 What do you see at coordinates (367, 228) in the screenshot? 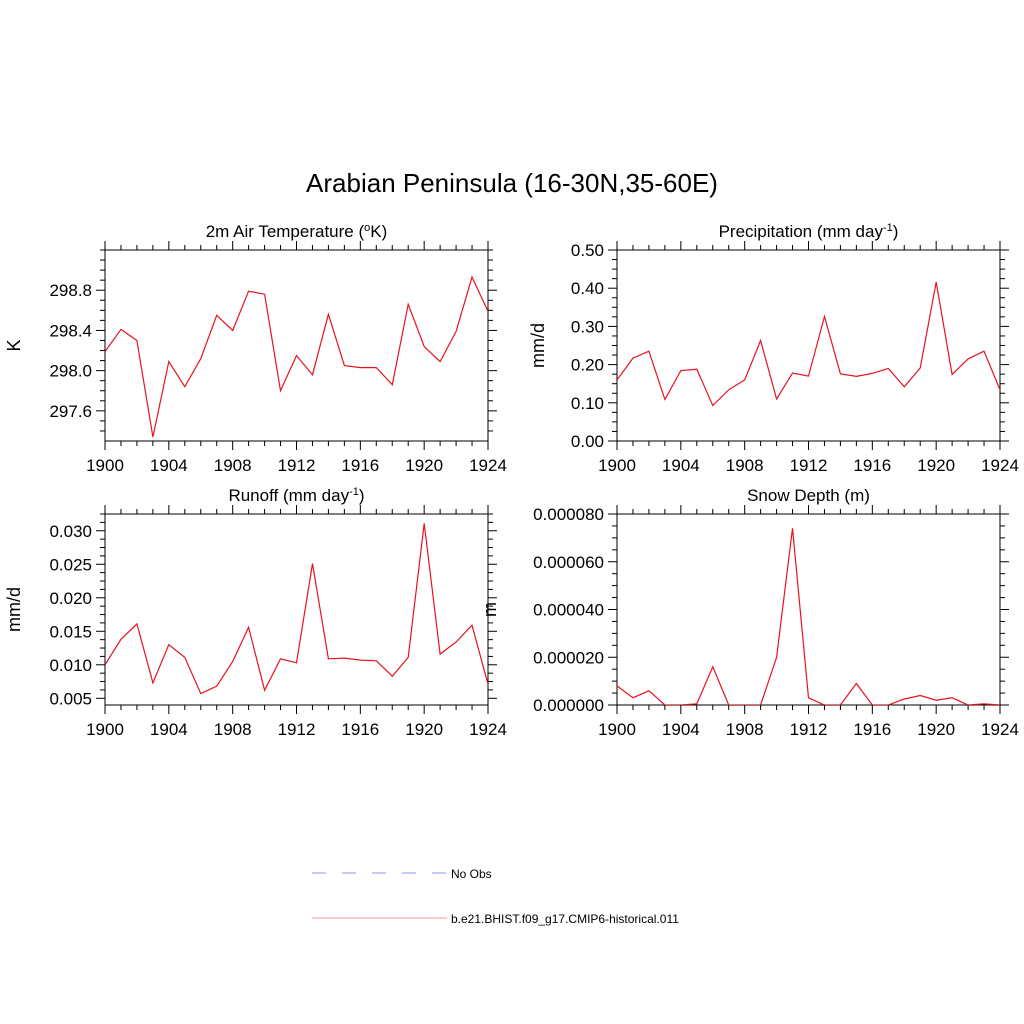
I see `panel-title-superscript: o` at bounding box center [367, 228].